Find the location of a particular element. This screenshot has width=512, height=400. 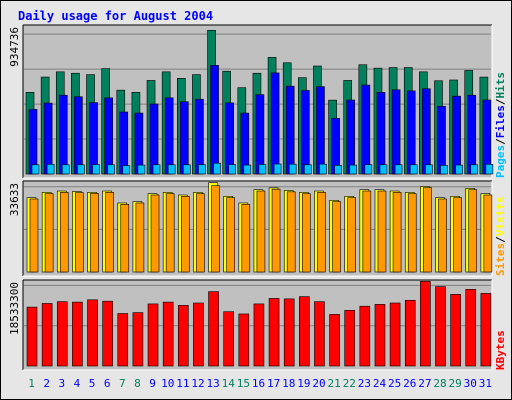

x-tick-label-day-23: 23 is located at coordinates (364, 383).